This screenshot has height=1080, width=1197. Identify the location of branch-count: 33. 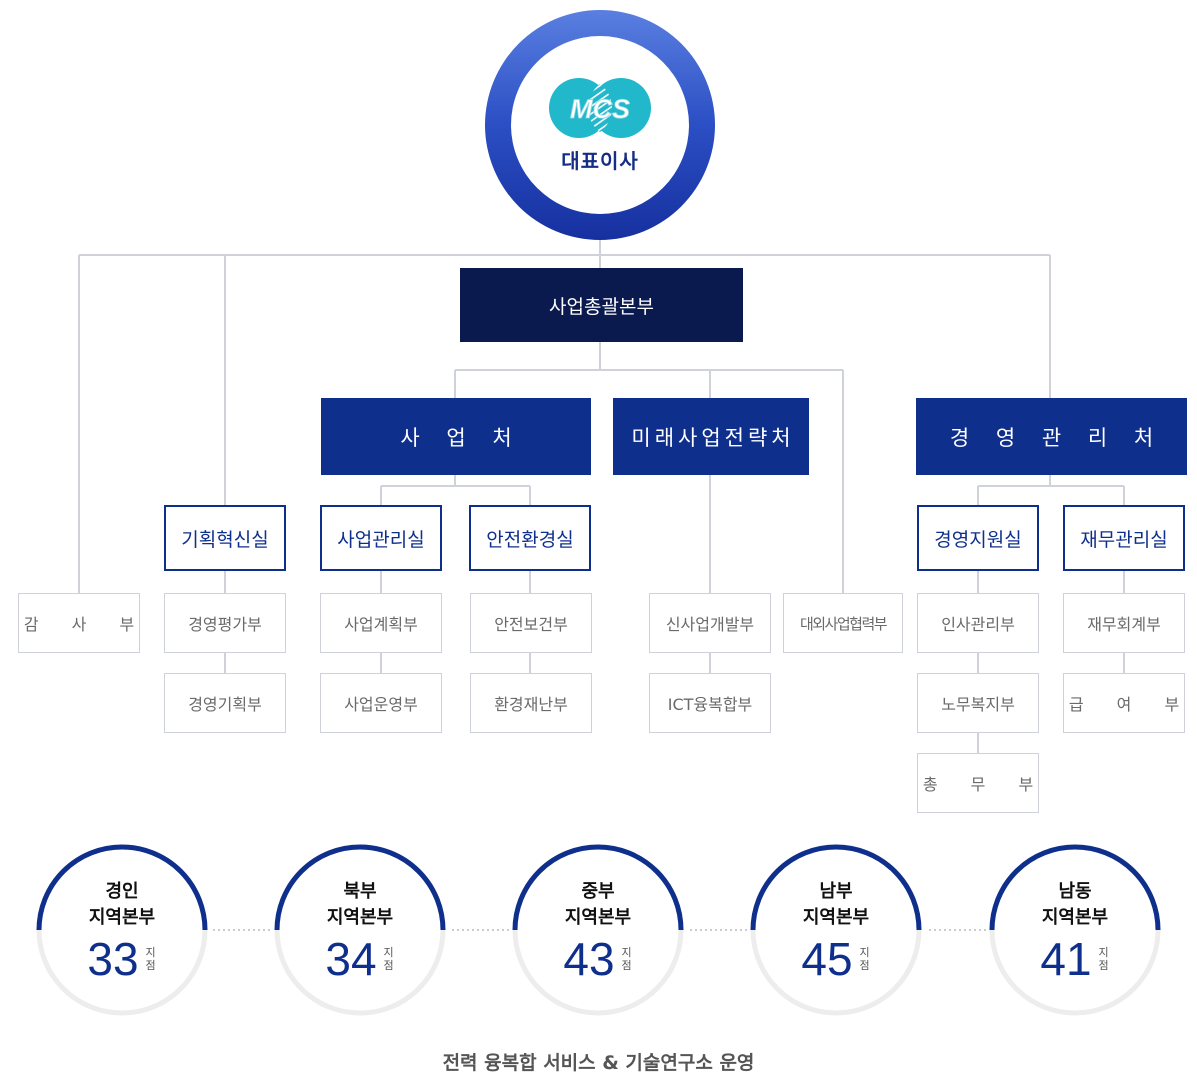
(113, 959).